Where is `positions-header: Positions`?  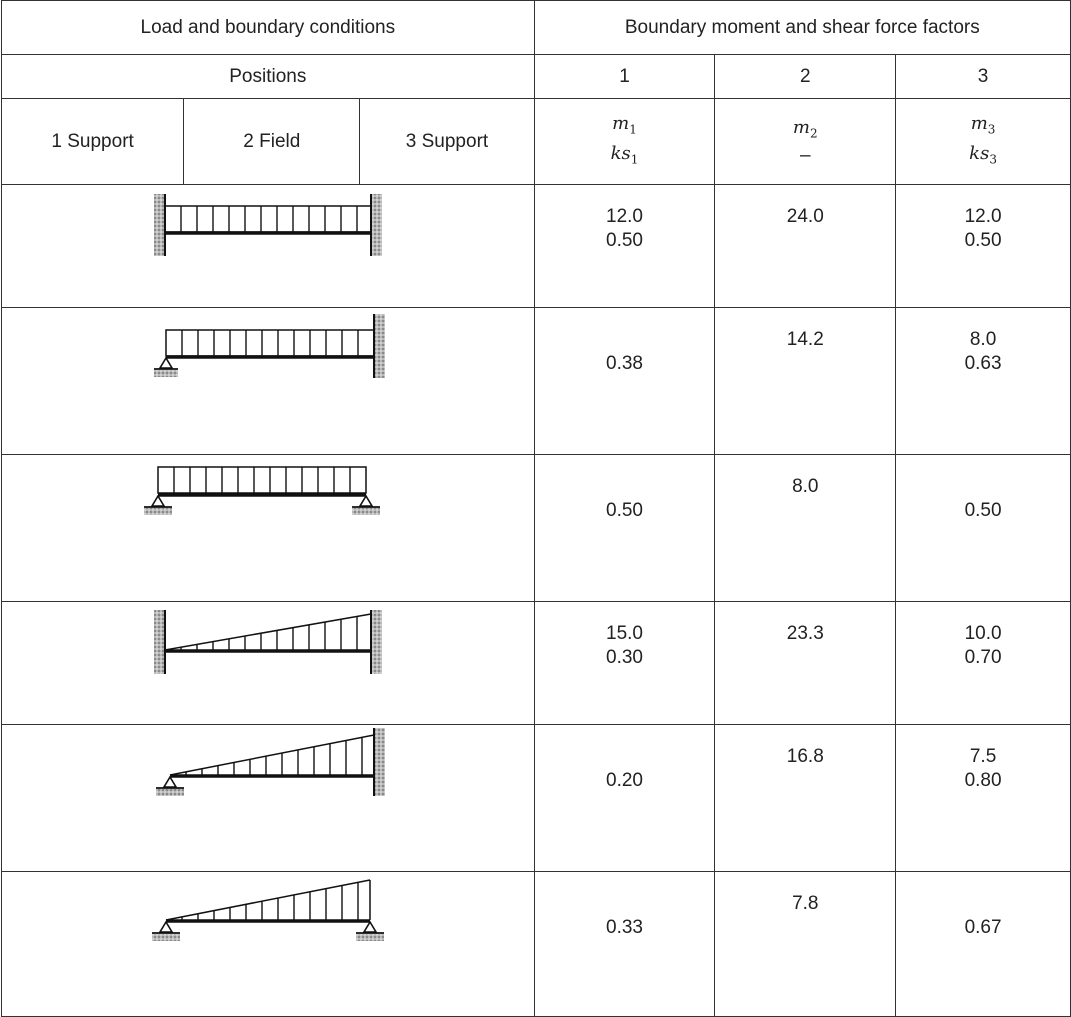
positions-header: Positions is located at coordinates (268, 76).